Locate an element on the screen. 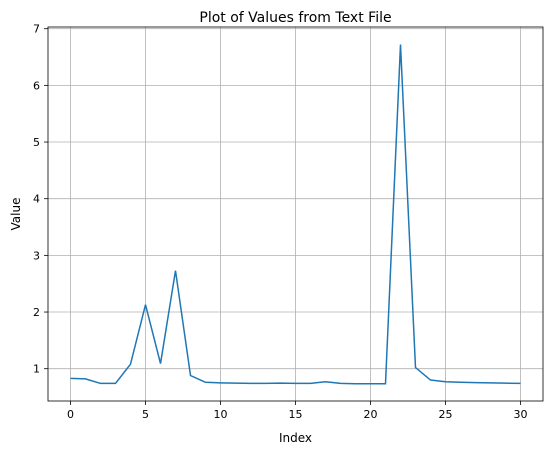  x-tick-label: 25 is located at coordinates (446, 414).